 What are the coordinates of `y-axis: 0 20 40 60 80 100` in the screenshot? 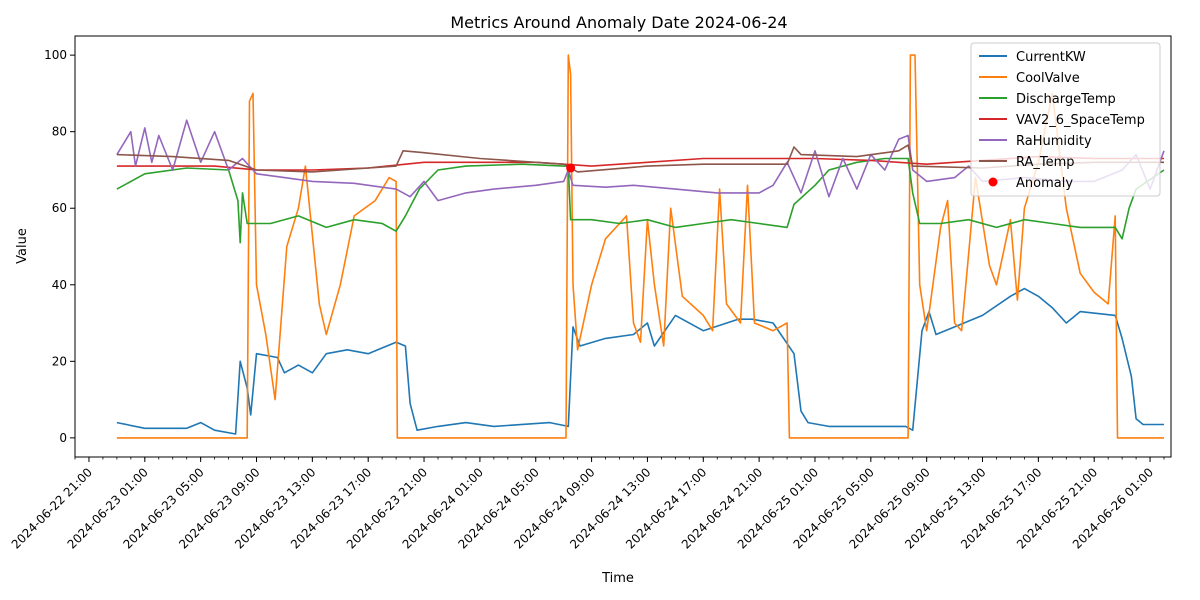 It's located at (59, 246).